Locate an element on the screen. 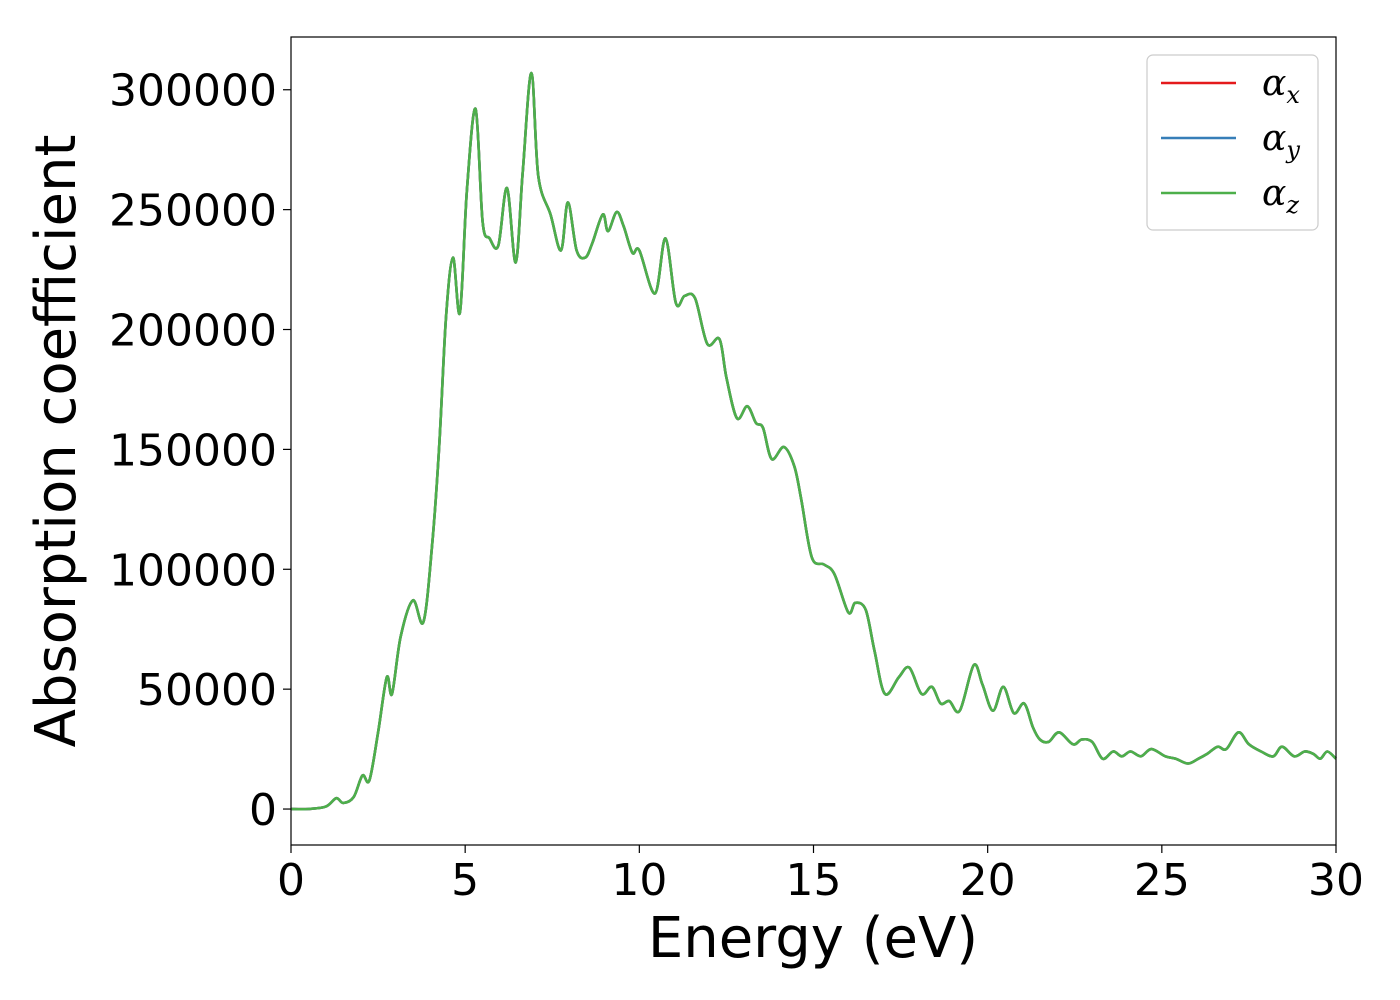 The width and height of the screenshot is (1400, 1000). x-tick-label: 30 is located at coordinates (1336, 880).